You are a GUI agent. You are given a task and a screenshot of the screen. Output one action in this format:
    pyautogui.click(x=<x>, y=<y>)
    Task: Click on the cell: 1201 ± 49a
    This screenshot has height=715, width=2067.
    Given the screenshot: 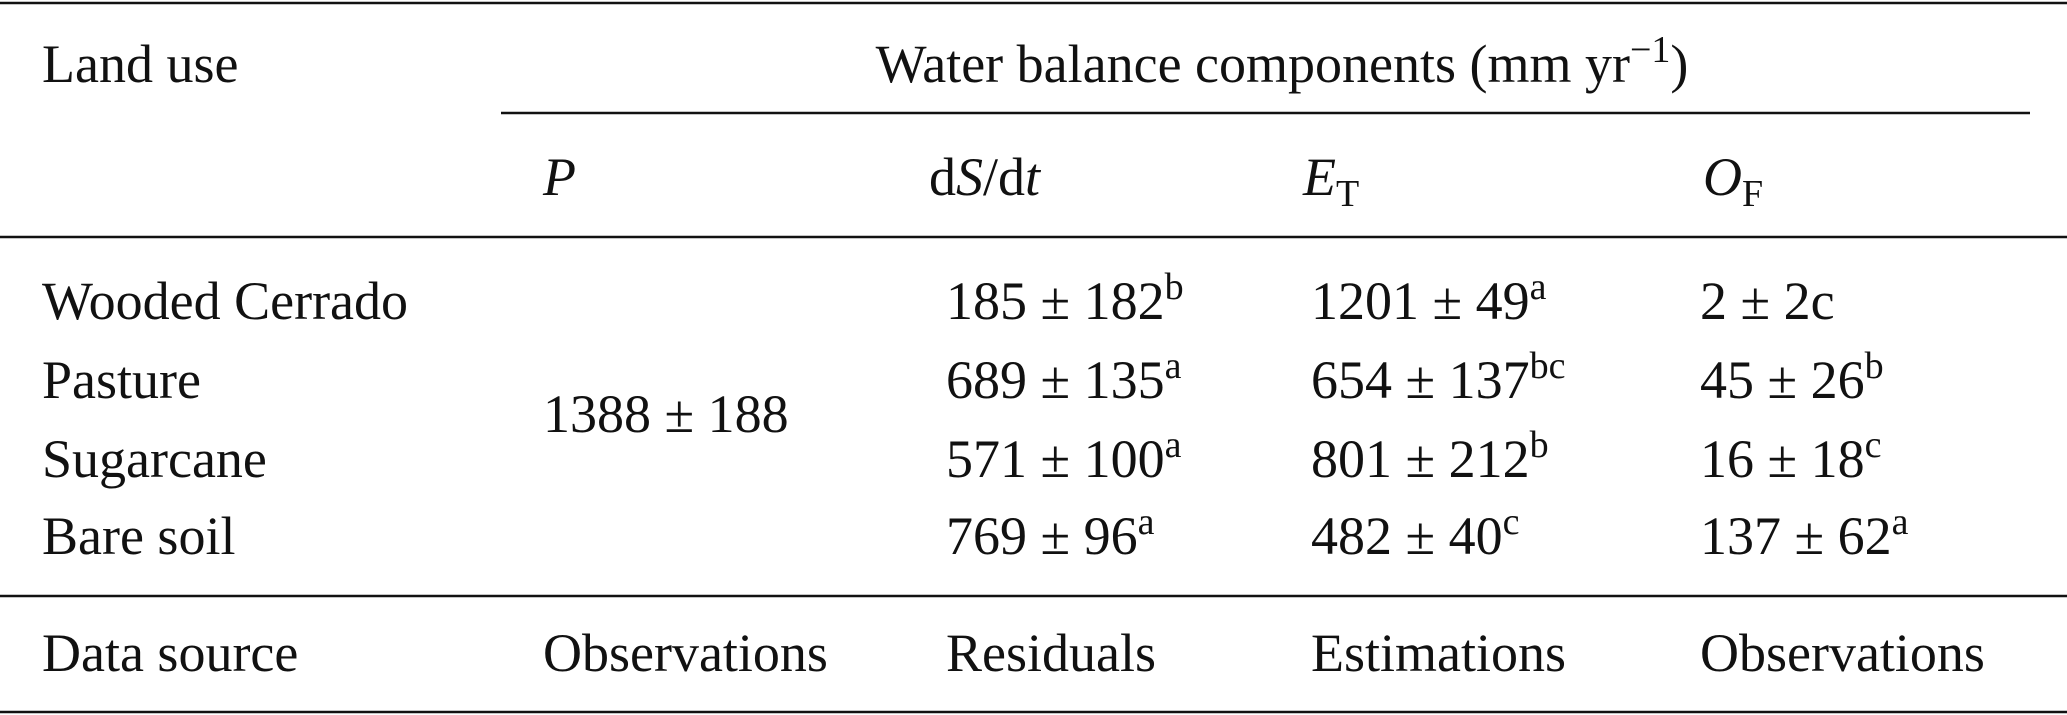 What is the action you would take?
    pyautogui.click(x=1429, y=298)
    